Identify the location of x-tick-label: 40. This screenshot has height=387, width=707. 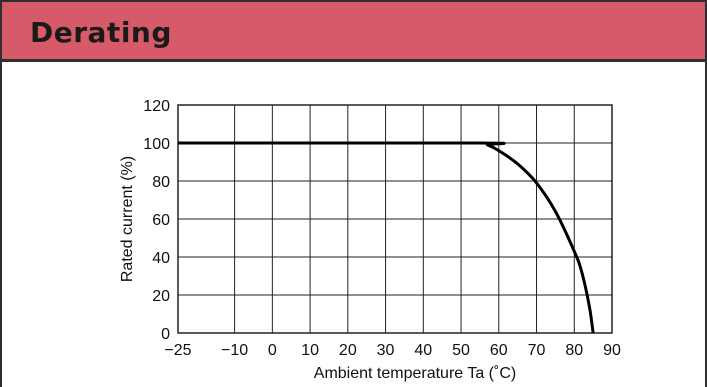
(423, 350).